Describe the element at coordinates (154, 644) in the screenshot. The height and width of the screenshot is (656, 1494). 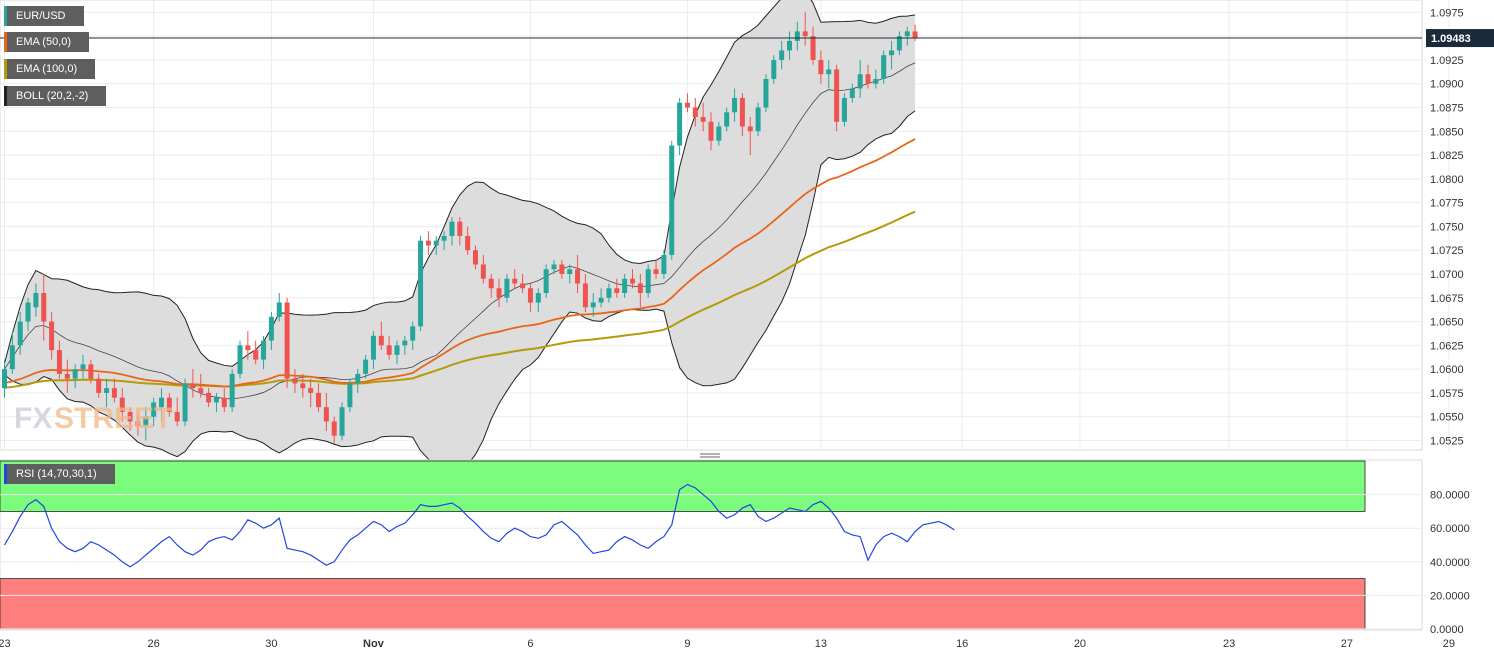
I see `time-tick-label: 26` at that location.